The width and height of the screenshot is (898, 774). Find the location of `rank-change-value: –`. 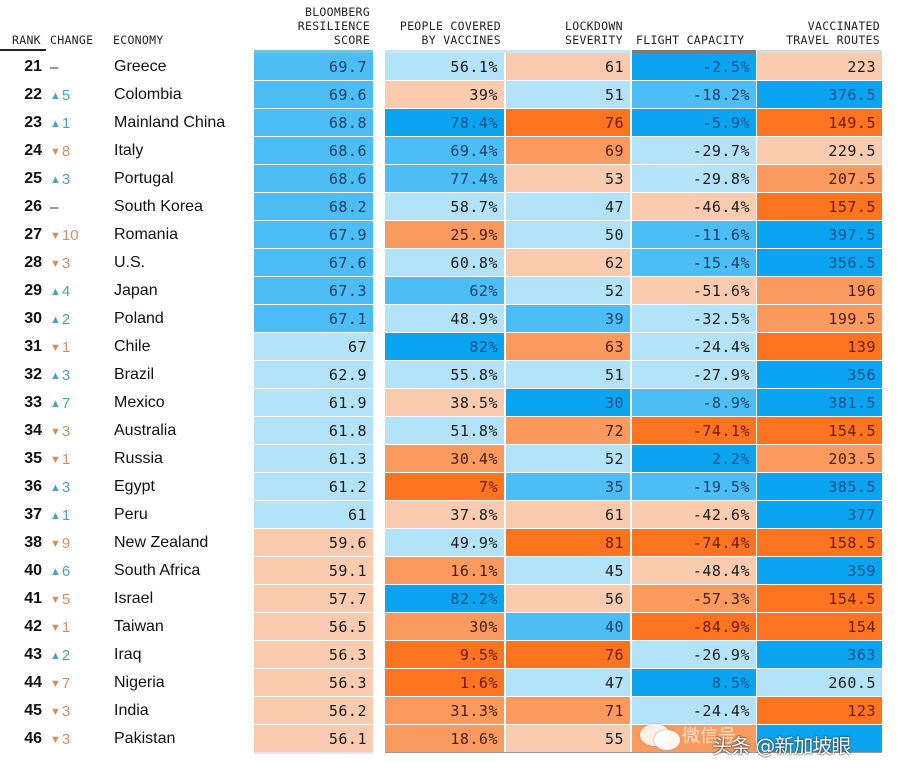

rank-change-value: – is located at coordinates (54, 207).